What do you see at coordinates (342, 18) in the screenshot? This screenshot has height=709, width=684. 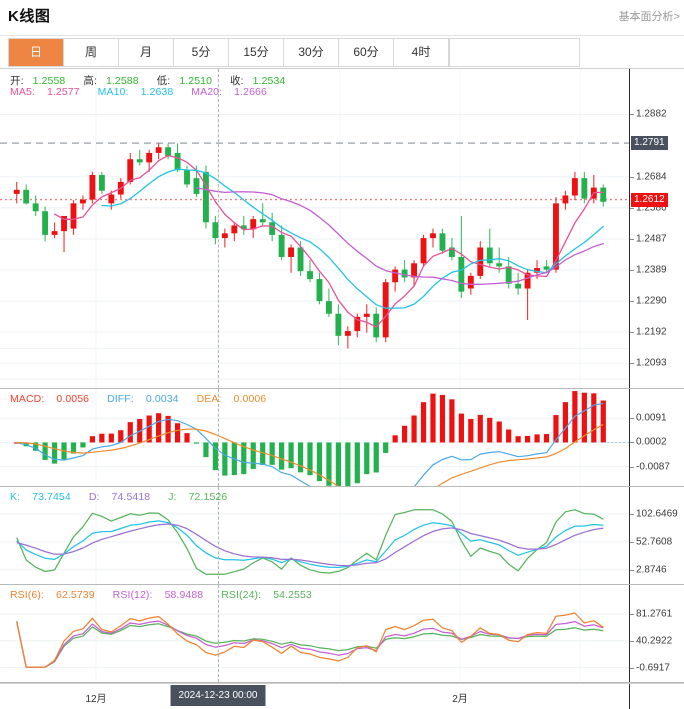 I see `page-header: K线图 基本面分析>` at bounding box center [342, 18].